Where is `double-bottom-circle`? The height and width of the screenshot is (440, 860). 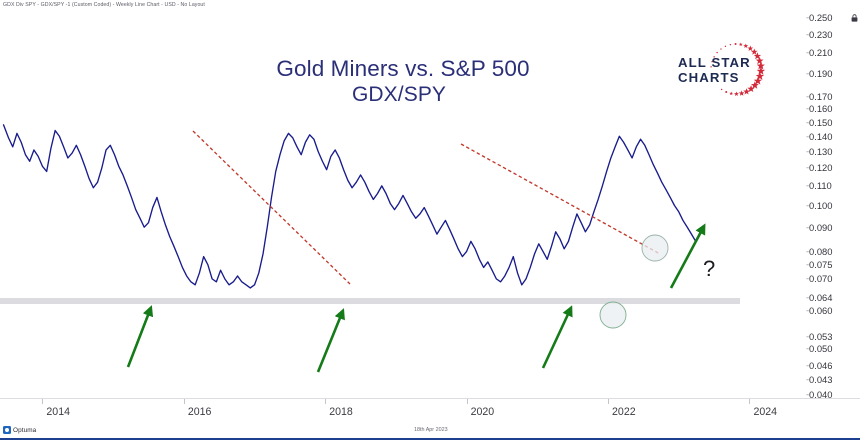
double-bottom-circle is located at coordinates (613, 315).